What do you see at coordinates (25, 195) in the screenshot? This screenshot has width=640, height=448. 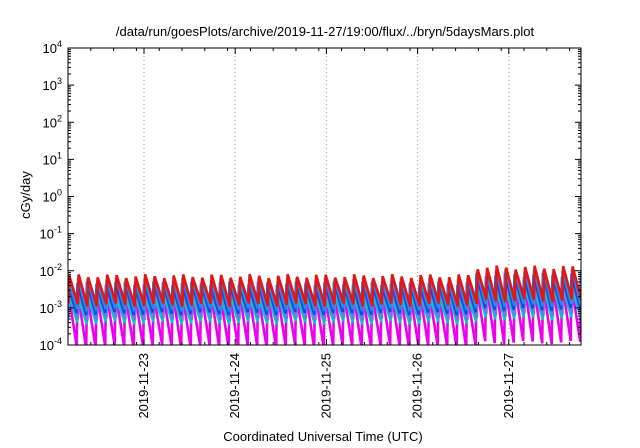 I see `y-axis-label: cGy/day` at bounding box center [25, 195].